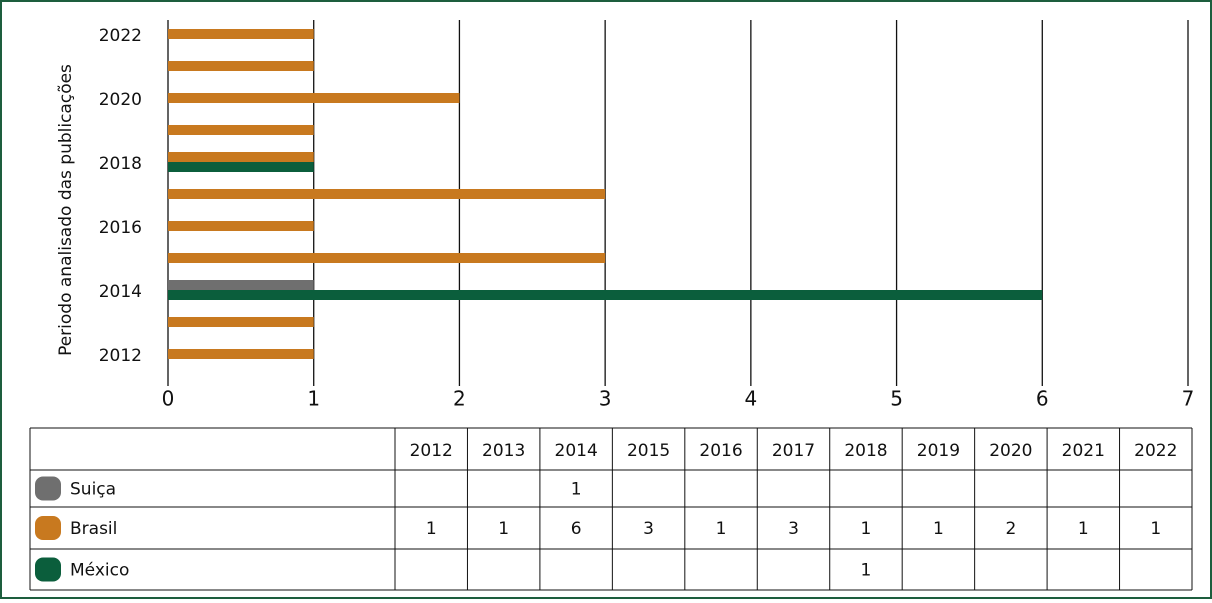 The width and height of the screenshot is (1212, 603). Describe the element at coordinates (168, 399) in the screenshot. I see `x-tick-label: 0` at that location.